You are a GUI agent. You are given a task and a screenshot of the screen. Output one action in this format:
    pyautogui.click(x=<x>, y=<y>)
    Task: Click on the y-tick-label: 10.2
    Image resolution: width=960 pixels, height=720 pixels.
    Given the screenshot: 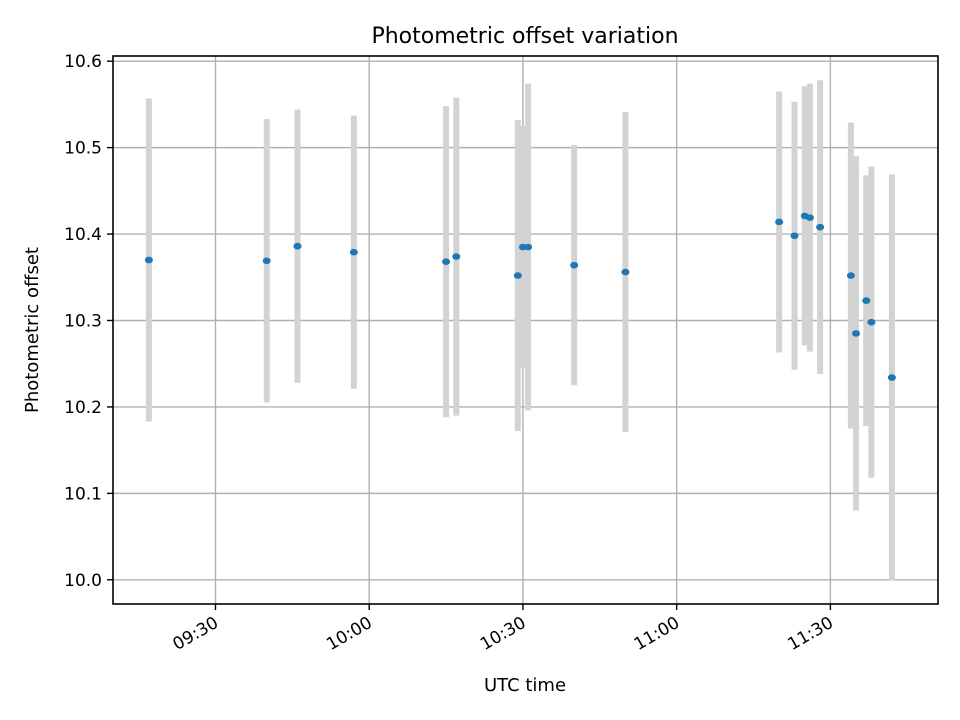 What is the action you would take?
    pyautogui.click(x=83, y=408)
    